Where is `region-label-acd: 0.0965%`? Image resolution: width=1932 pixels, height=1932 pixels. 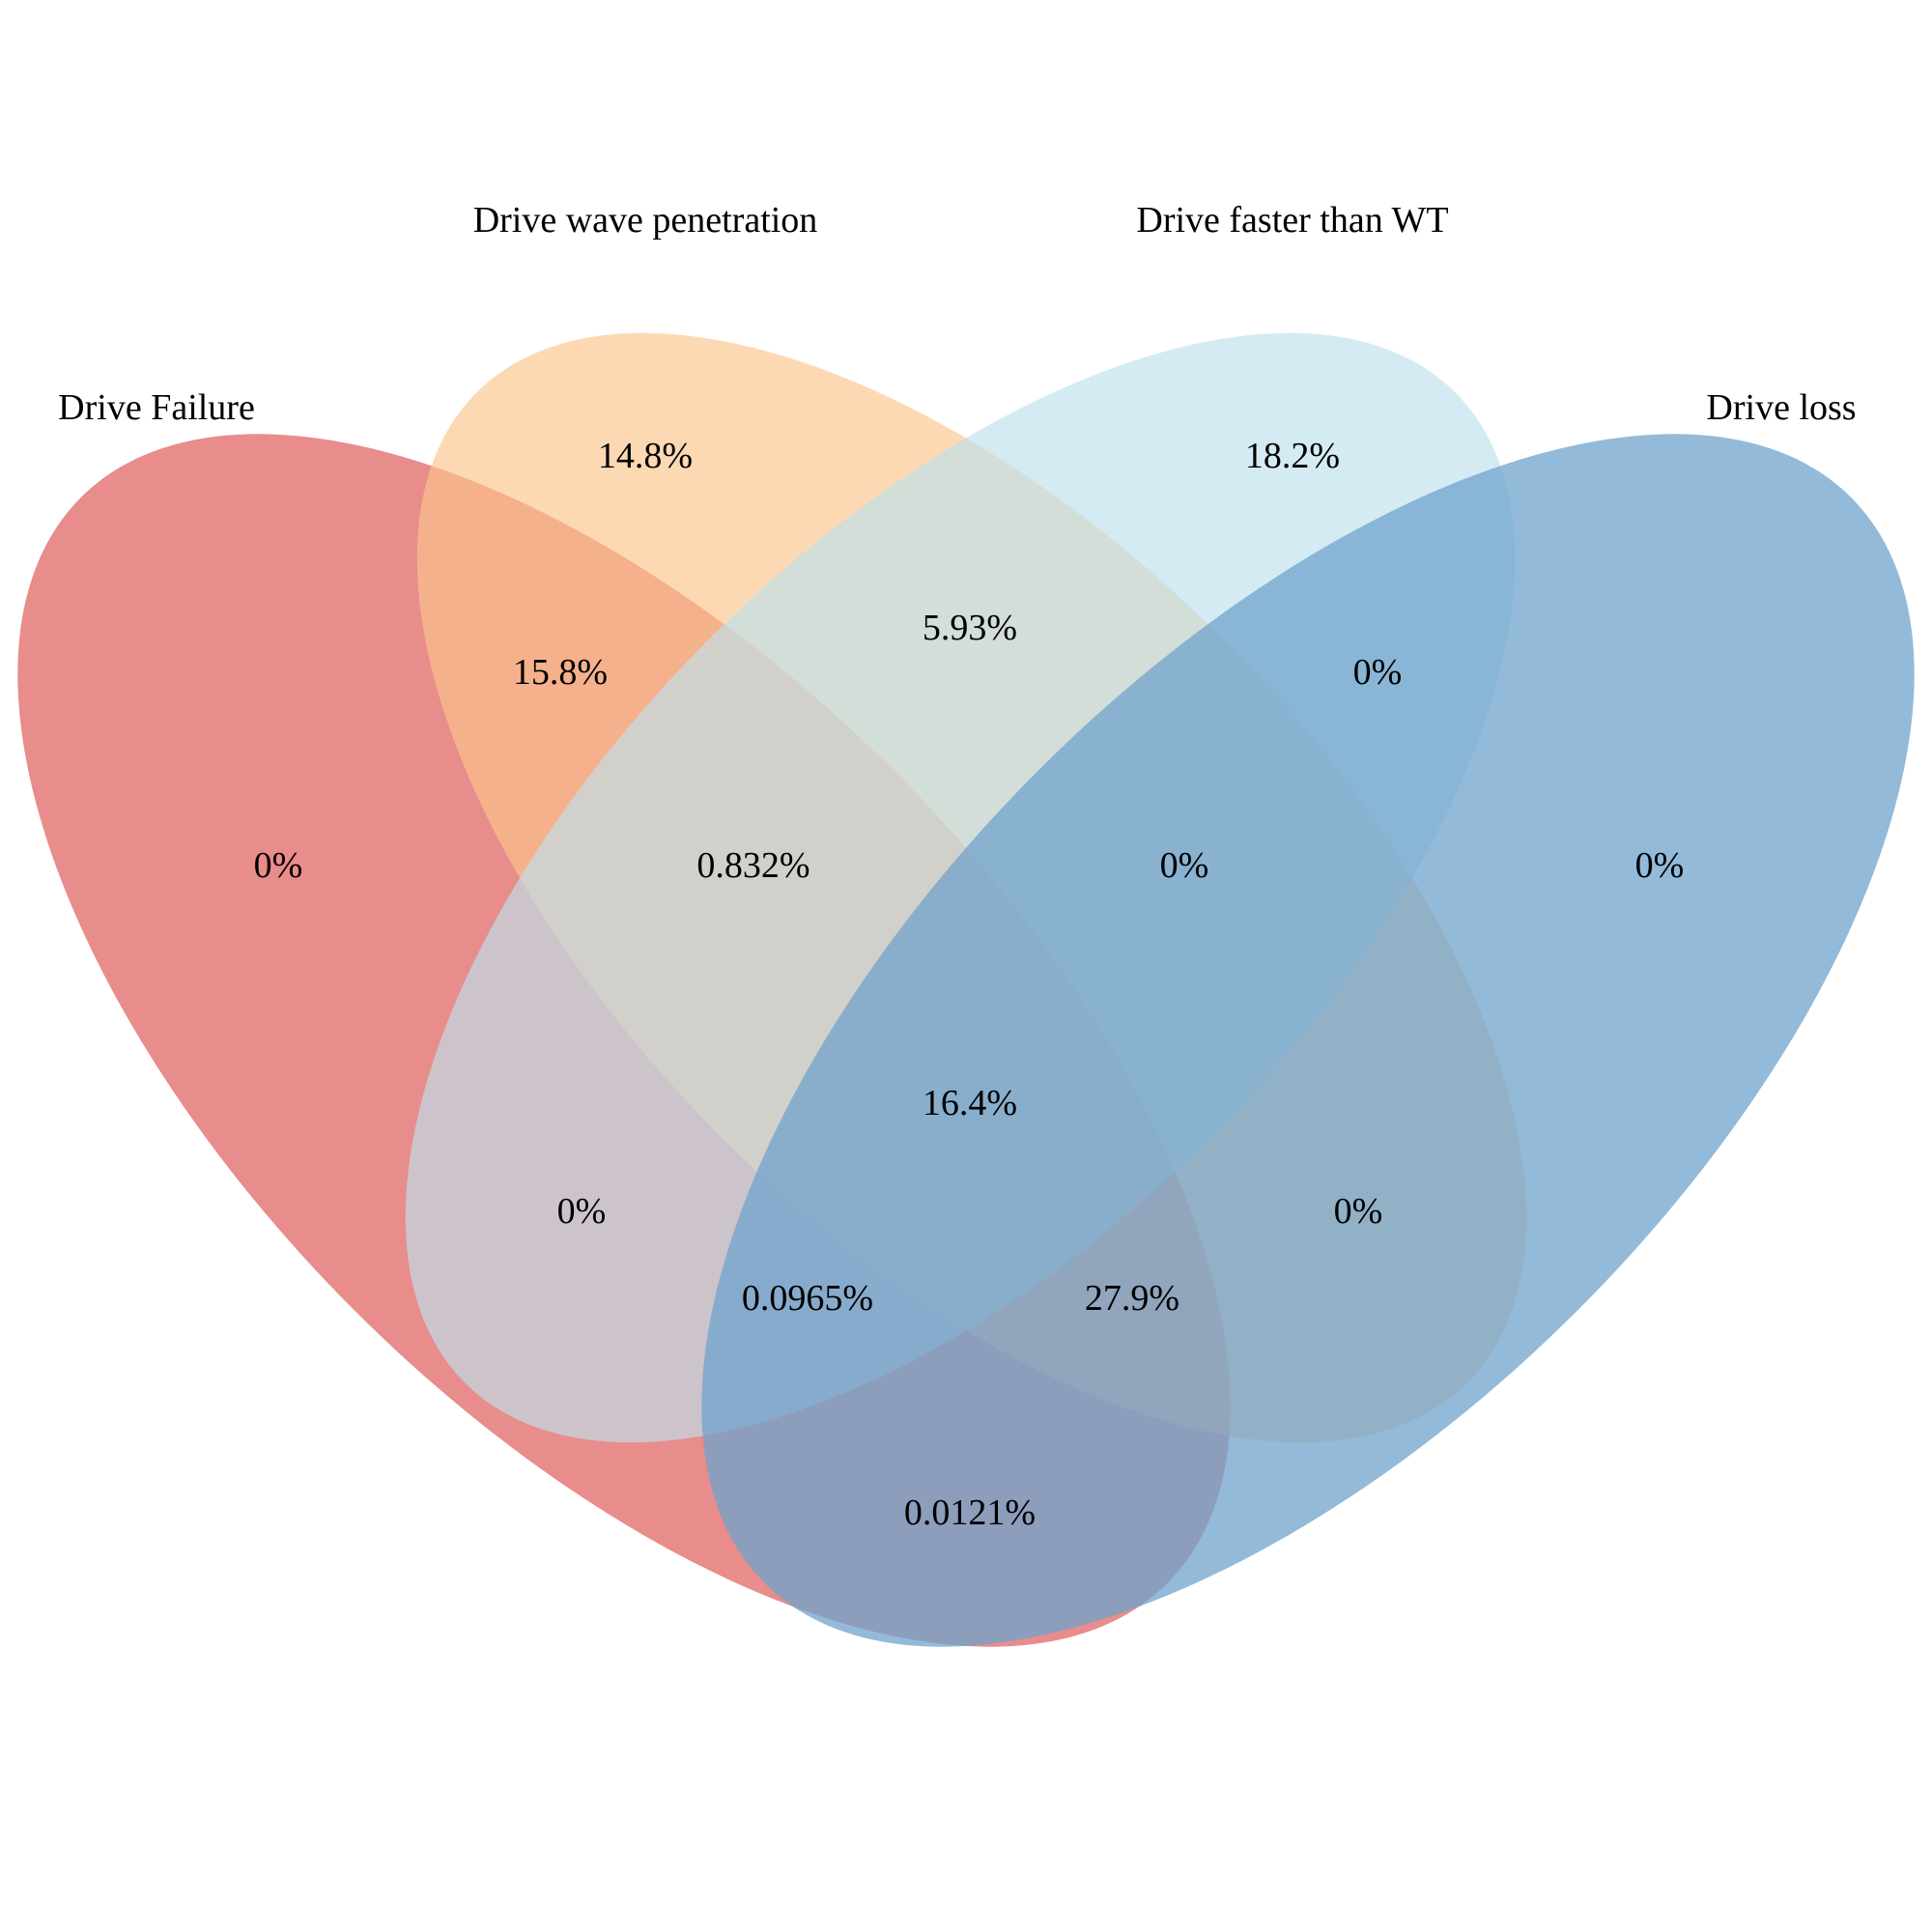 region-label-acd: 0.0965% is located at coordinates (807, 1298).